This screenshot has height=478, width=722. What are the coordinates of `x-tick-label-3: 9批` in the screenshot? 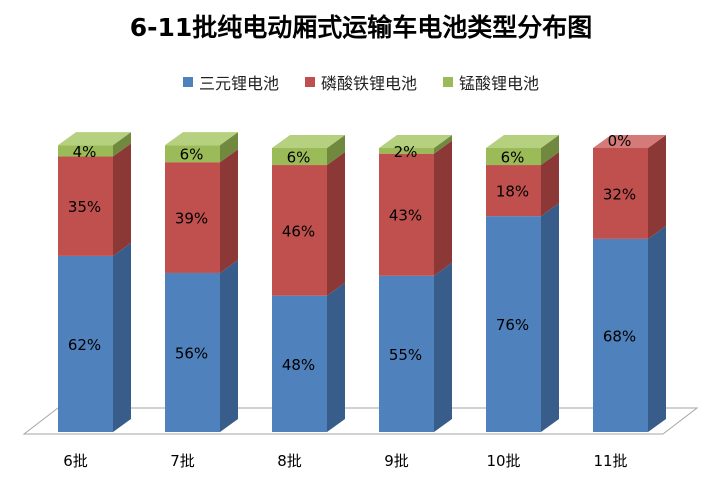 It's located at (396, 461).